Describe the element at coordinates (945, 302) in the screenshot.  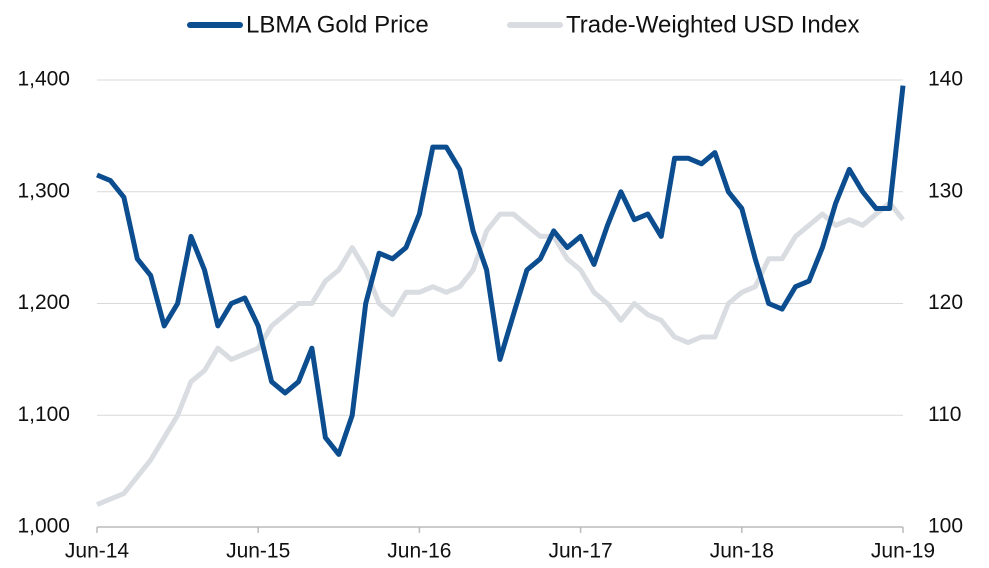
I see `y2-tick-label: 120` at that location.